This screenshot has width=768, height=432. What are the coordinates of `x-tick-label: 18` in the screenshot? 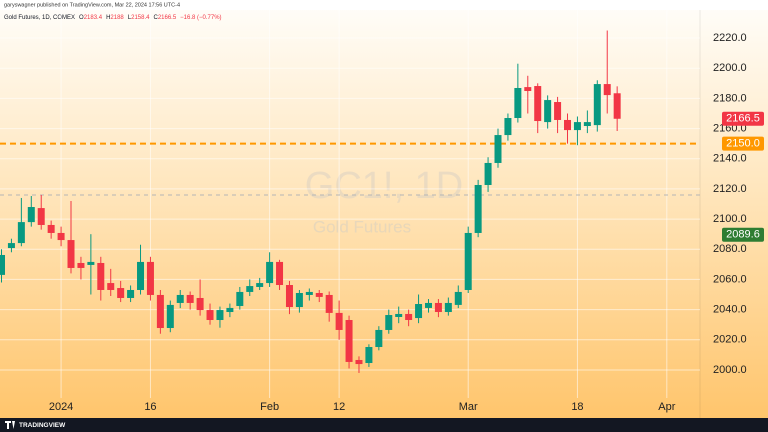 It's located at (577, 407).